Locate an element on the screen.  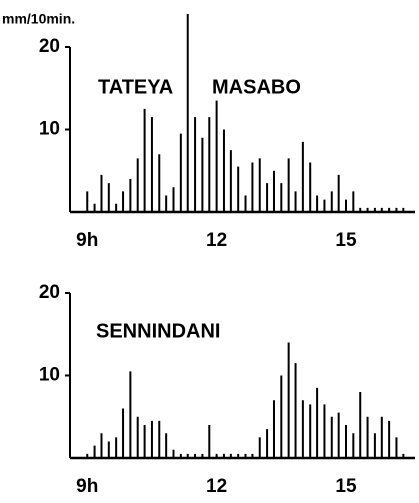
y-axis-label: mm/10min. is located at coordinates (38, 19).